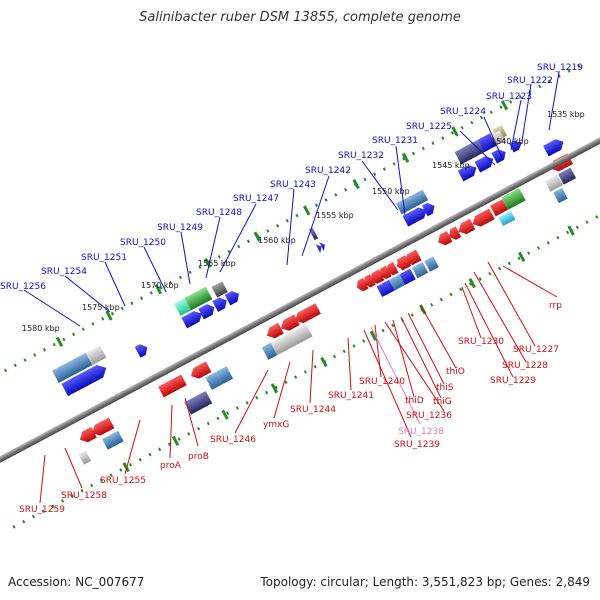  What do you see at coordinates (509, 97) in the screenshot?
I see `gene-label-forward: SRU_1223` at bounding box center [509, 97].